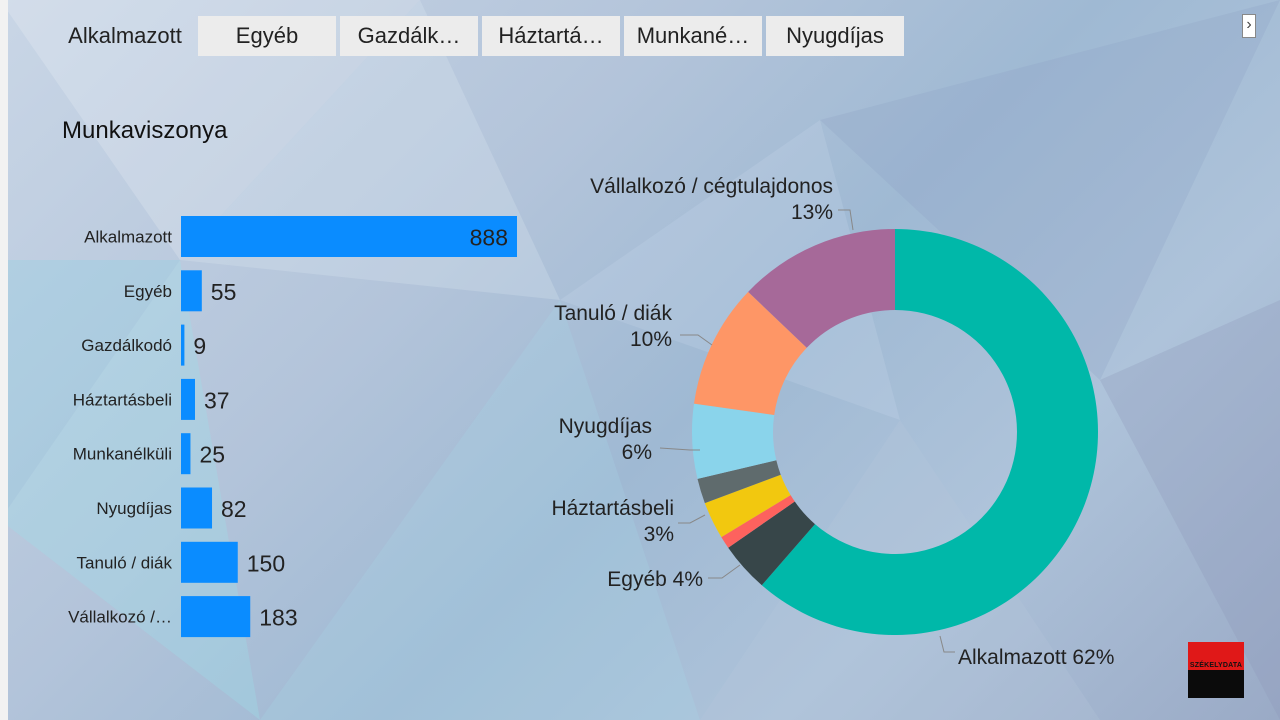 This screenshot has height=720, width=1280. What do you see at coordinates (212, 455) in the screenshot?
I see `bar-value-label: 25` at bounding box center [212, 455].